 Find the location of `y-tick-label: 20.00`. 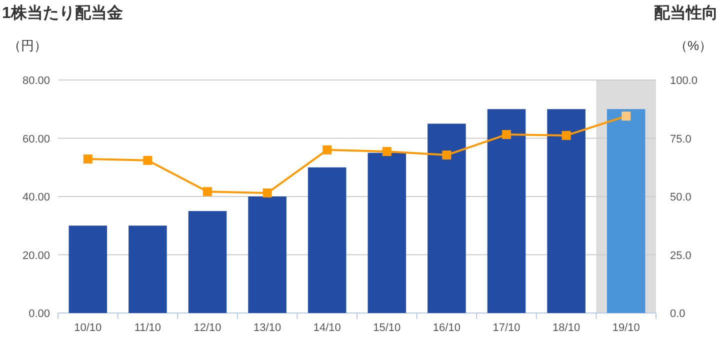

y-tick-label: 20.00 is located at coordinates (36, 256).